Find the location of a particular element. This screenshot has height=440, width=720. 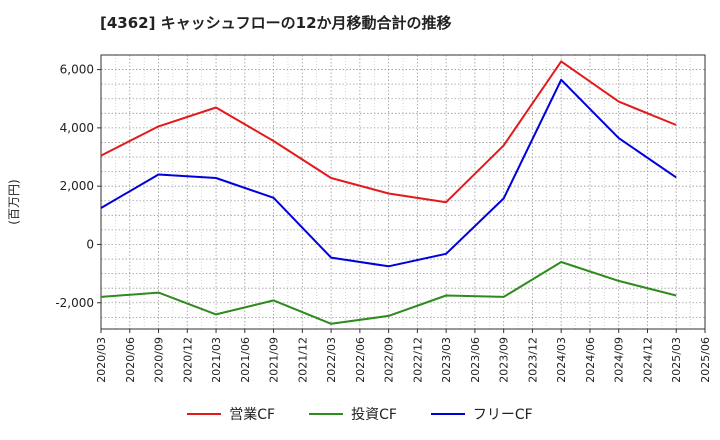

x-tick-label: 2024/03 is located at coordinates (561, 360).